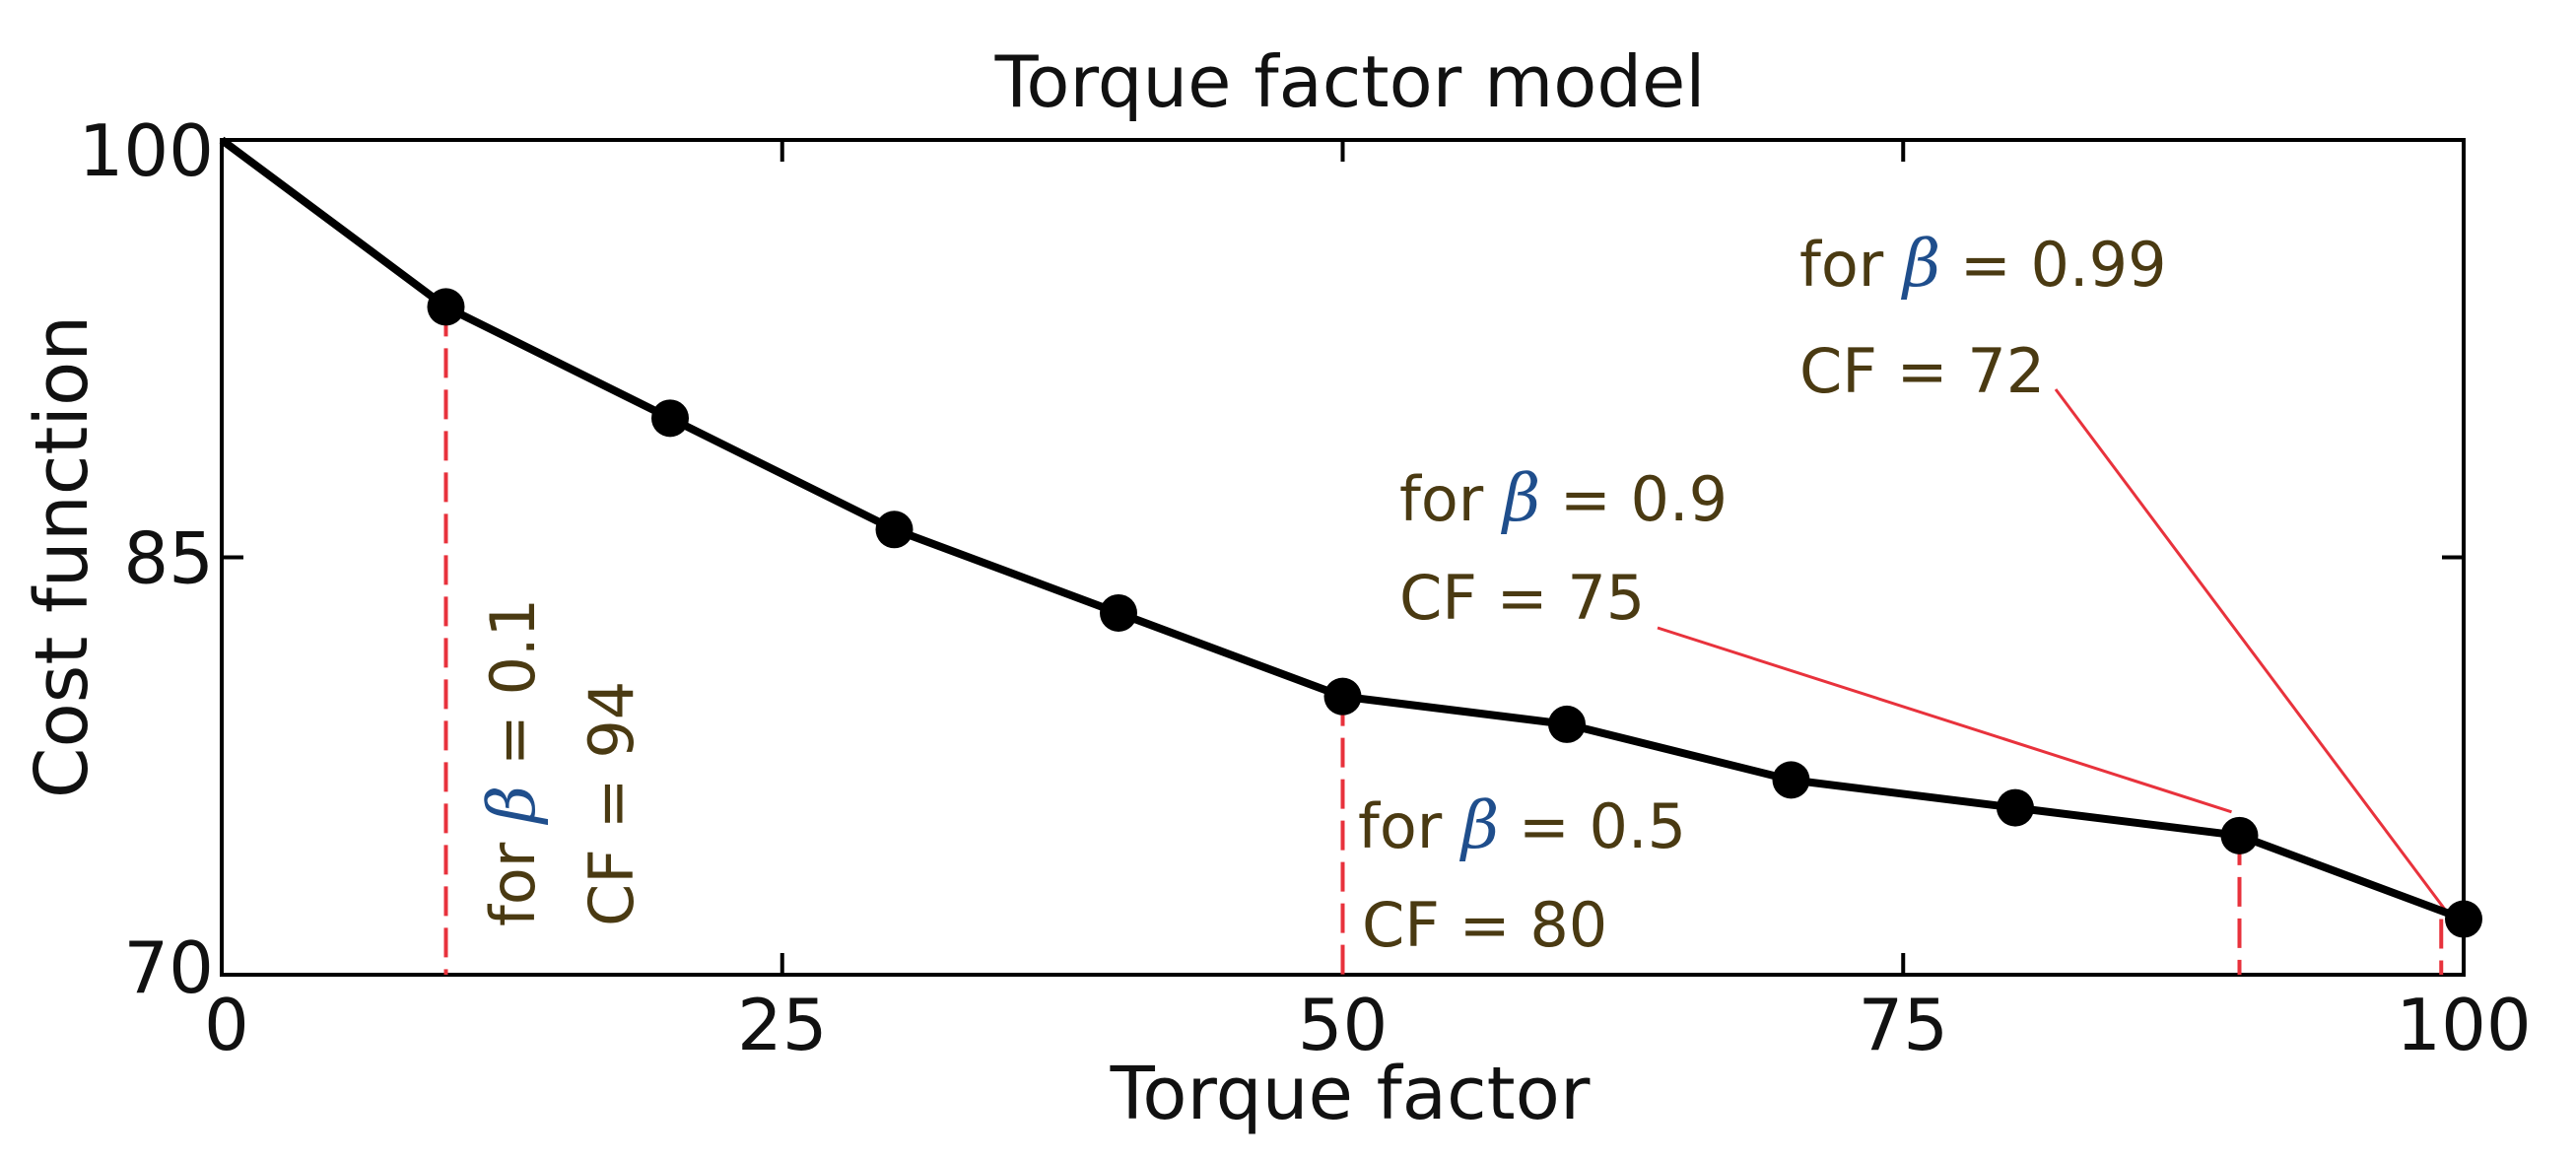  What do you see at coordinates (227, 1025) in the screenshot?
I see `x-tick-label: 0` at bounding box center [227, 1025].